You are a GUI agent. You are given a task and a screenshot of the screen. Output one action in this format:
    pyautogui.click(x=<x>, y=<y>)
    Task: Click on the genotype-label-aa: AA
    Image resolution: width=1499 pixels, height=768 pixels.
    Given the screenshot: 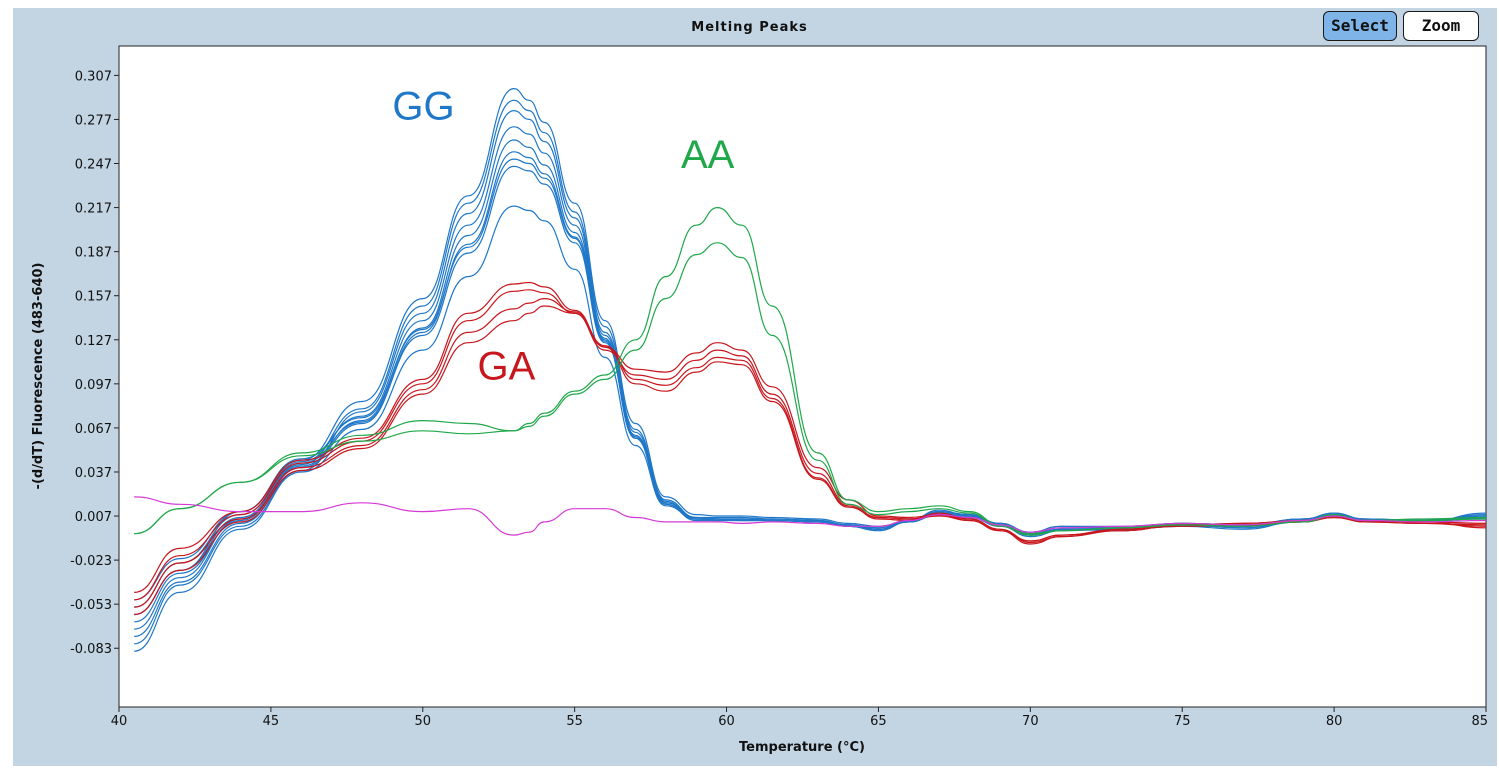 What is the action you would take?
    pyautogui.click(x=708, y=155)
    